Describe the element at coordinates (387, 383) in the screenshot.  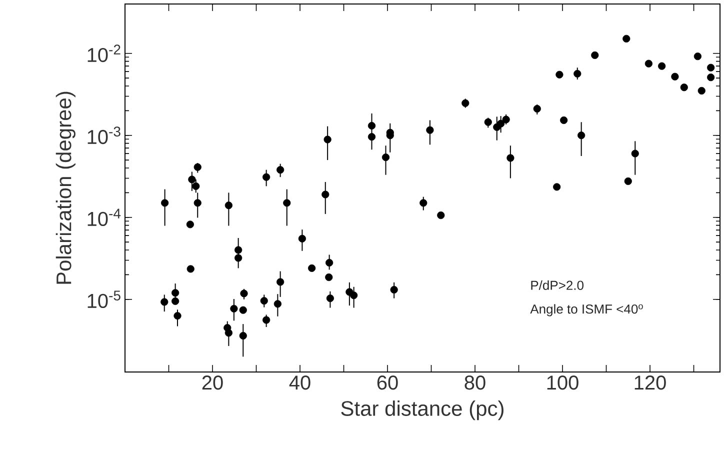
I see `x-tick-label: 60` at that location.